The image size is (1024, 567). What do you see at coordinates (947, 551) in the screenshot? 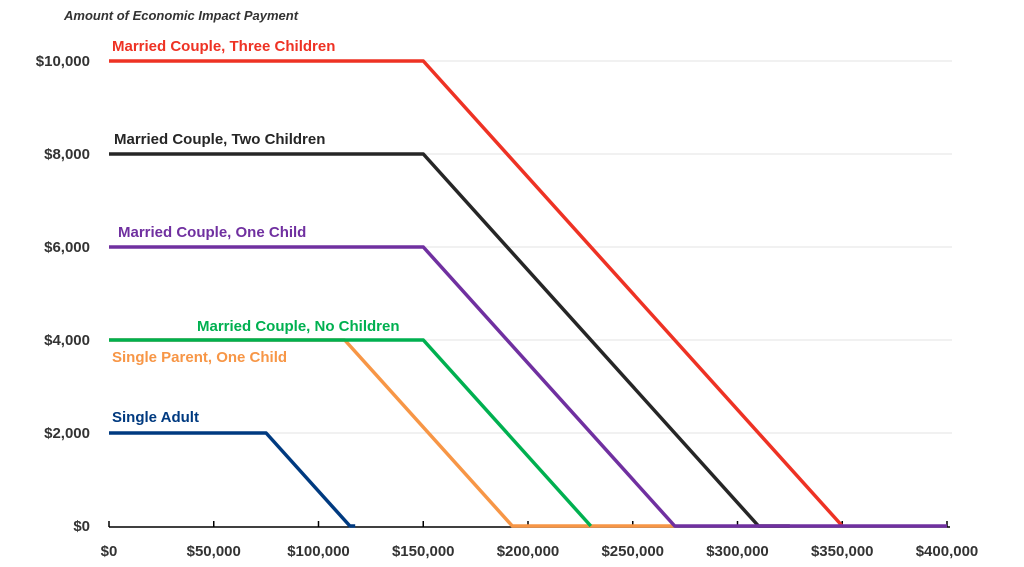
I see `x-tick-label: $400,000` at bounding box center [947, 551].